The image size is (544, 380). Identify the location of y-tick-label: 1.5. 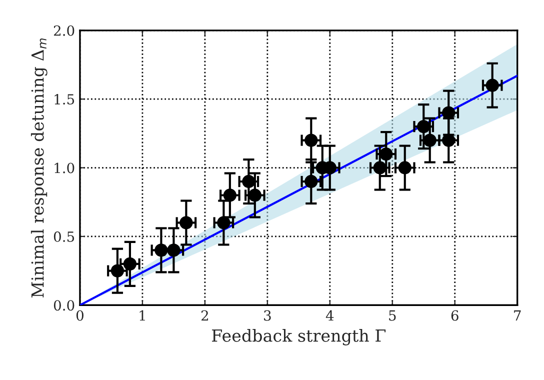
(64, 99).